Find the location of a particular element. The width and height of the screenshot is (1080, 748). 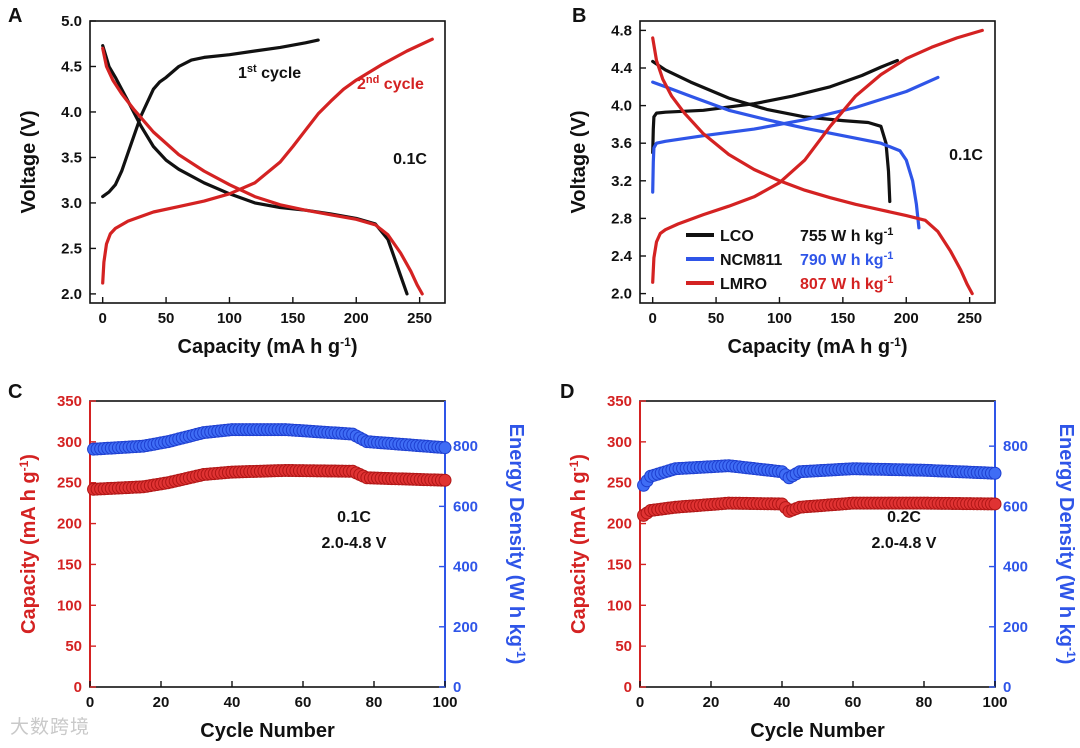

series-line-lco-charge is located at coordinates (775, 106).